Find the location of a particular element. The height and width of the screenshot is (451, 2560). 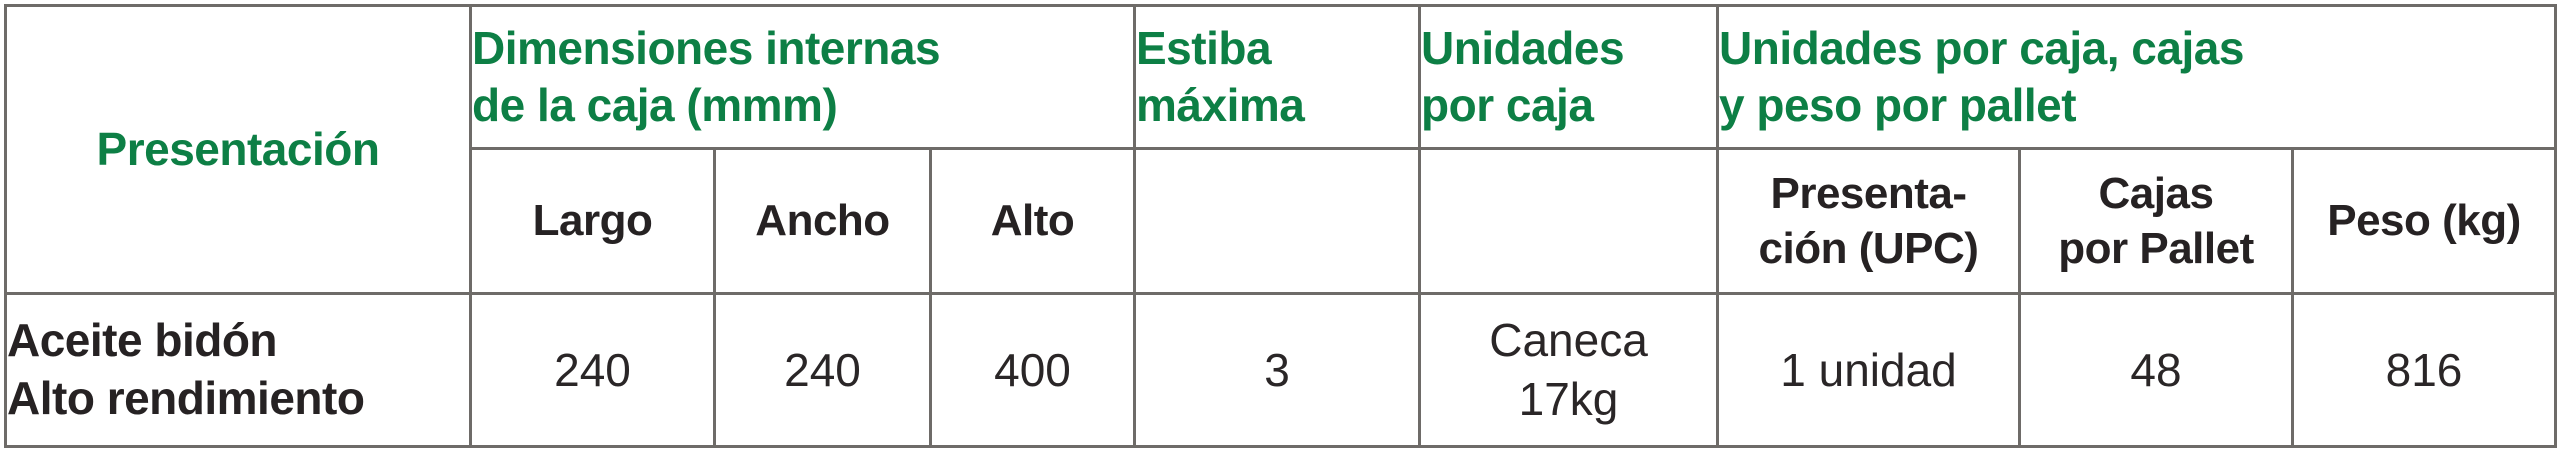

header-presentacion: Presentación is located at coordinates (238, 149).